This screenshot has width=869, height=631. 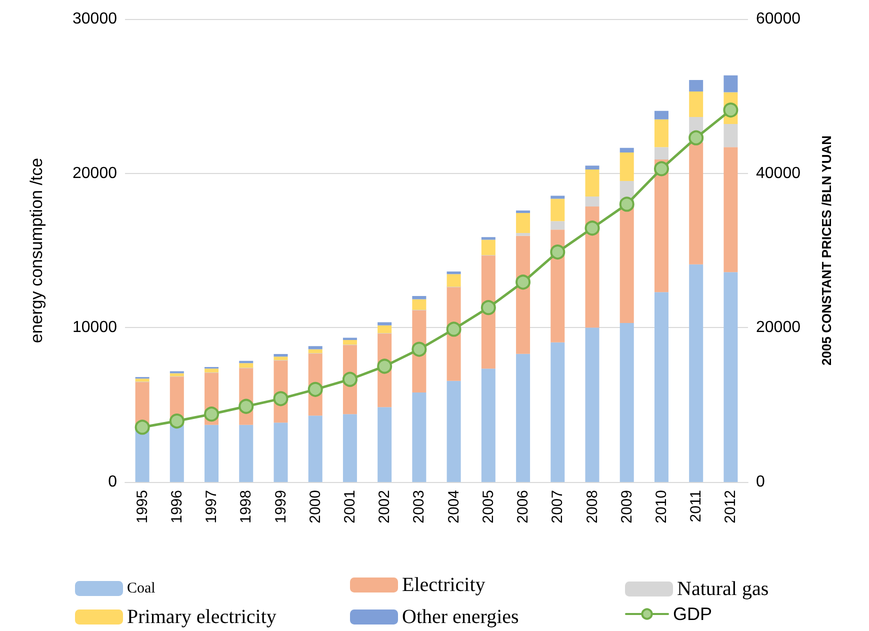 I want to click on y-tick-label: 20000, so click(x=95, y=173).